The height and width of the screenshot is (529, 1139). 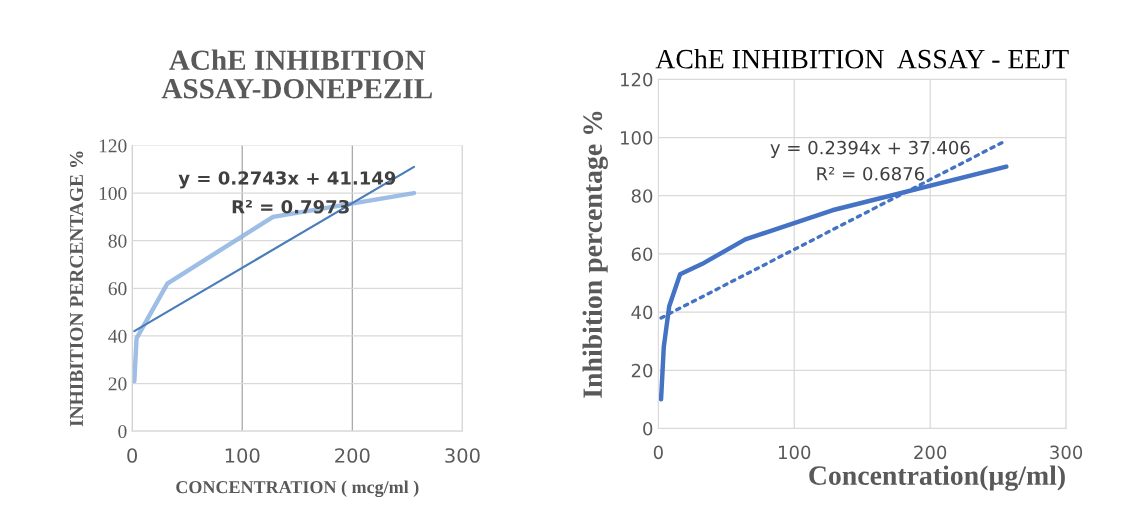 What do you see at coordinates (287, 180) in the screenshot?
I see `annotation: y = 0.2743x + 41.149` at bounding box center [287, 180].